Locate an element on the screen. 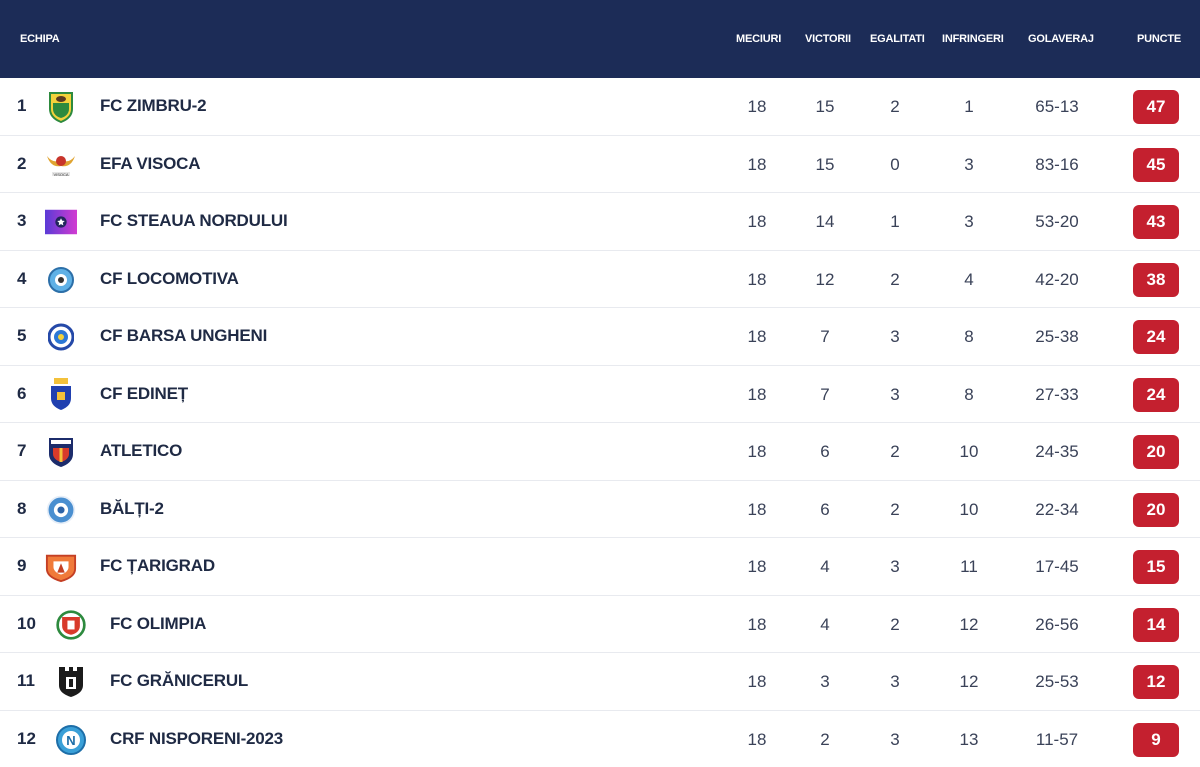 This screenshot has width=1200, height=767. team-name: CF EDINEȚ is located at coordinates (144, 393).